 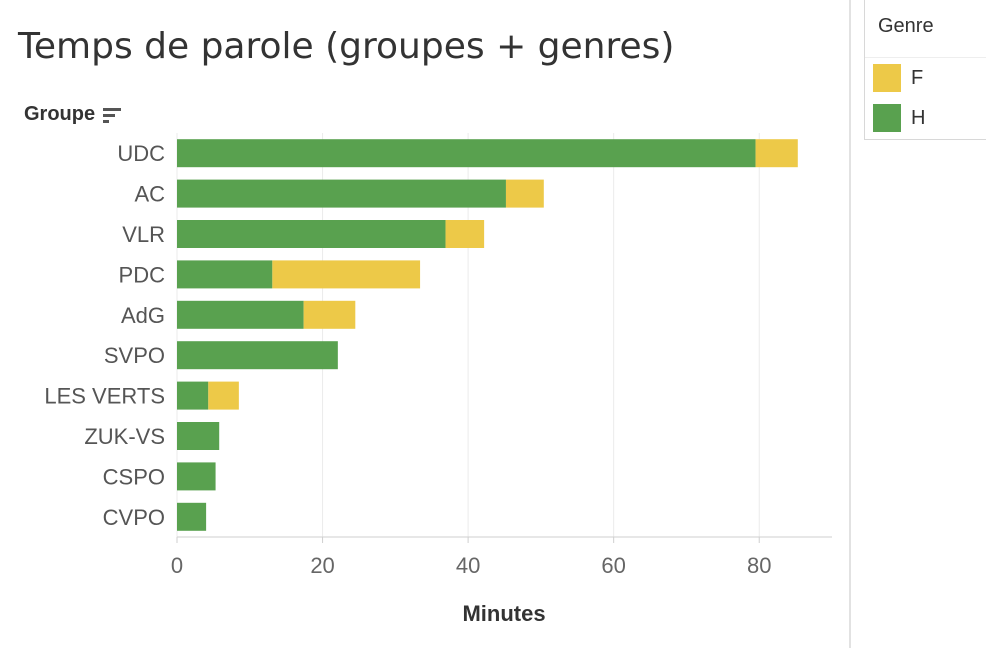 What do you see at coordinates (124, 436) in the screenshot?
I see `category-label: ZUK-VS` at bounding box center [124, 436].